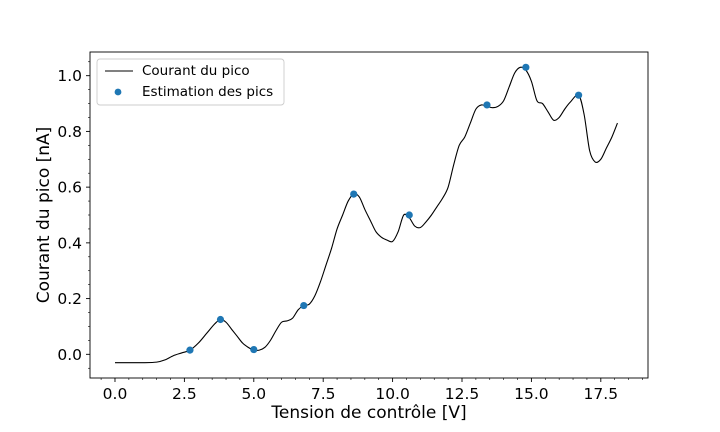  Describe the element at coordinates (69, 299) in the screenshot. I see `y-tick-label: 0.2` at that location.